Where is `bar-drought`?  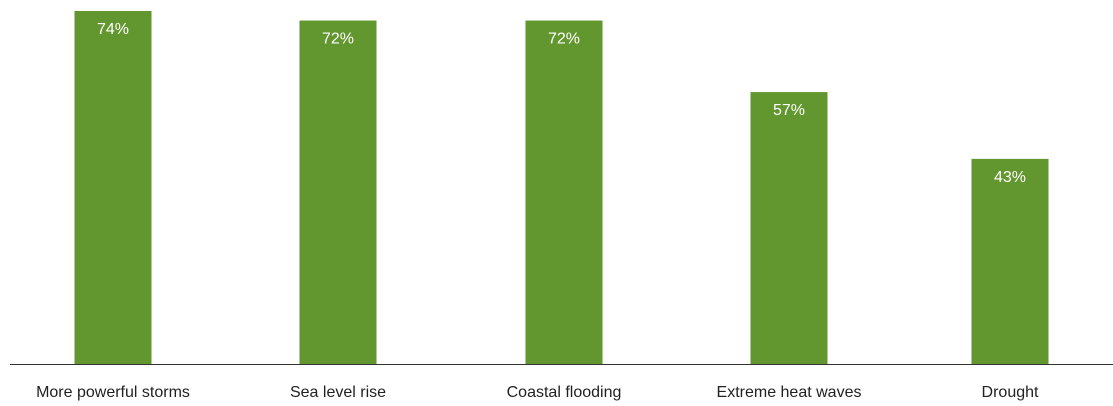 bar-drought is located at coordinates (1010, 261).